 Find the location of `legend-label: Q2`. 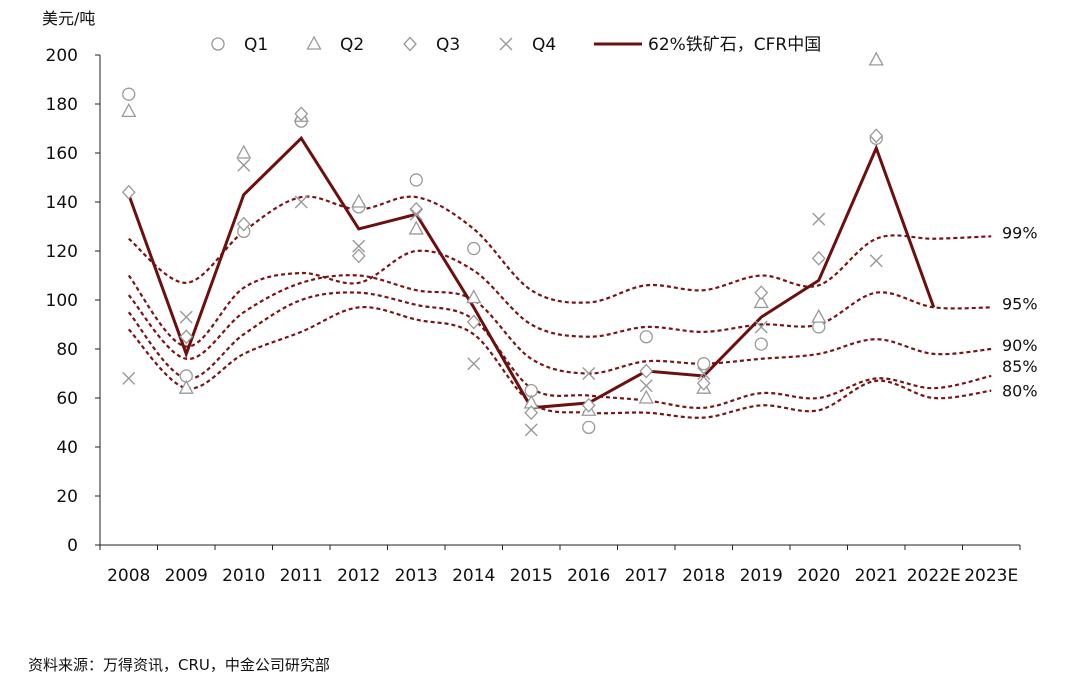

legend-label: Q2 is located at coordinates (352, 45).